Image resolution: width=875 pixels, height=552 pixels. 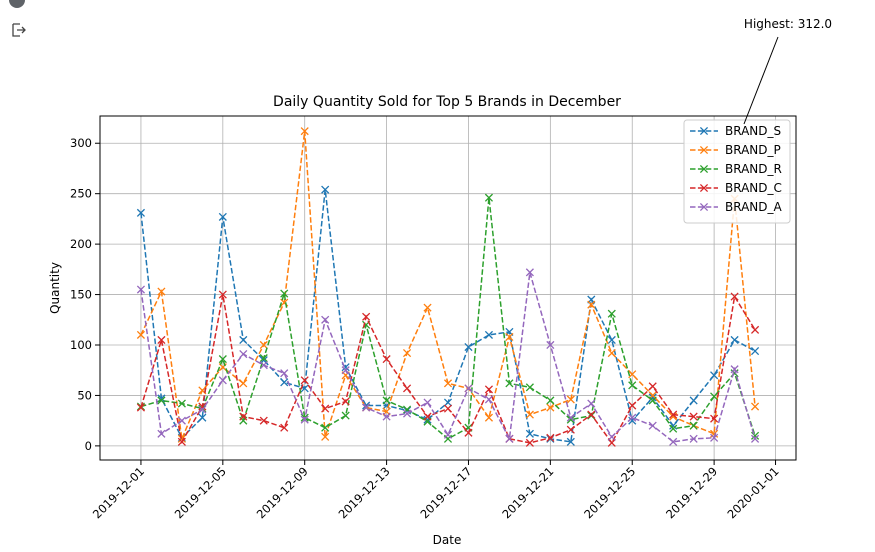 What do you see at coordinates (761, 80) in the screenshot?
I see `annotation-arrow` at bounding box center [761, 80].